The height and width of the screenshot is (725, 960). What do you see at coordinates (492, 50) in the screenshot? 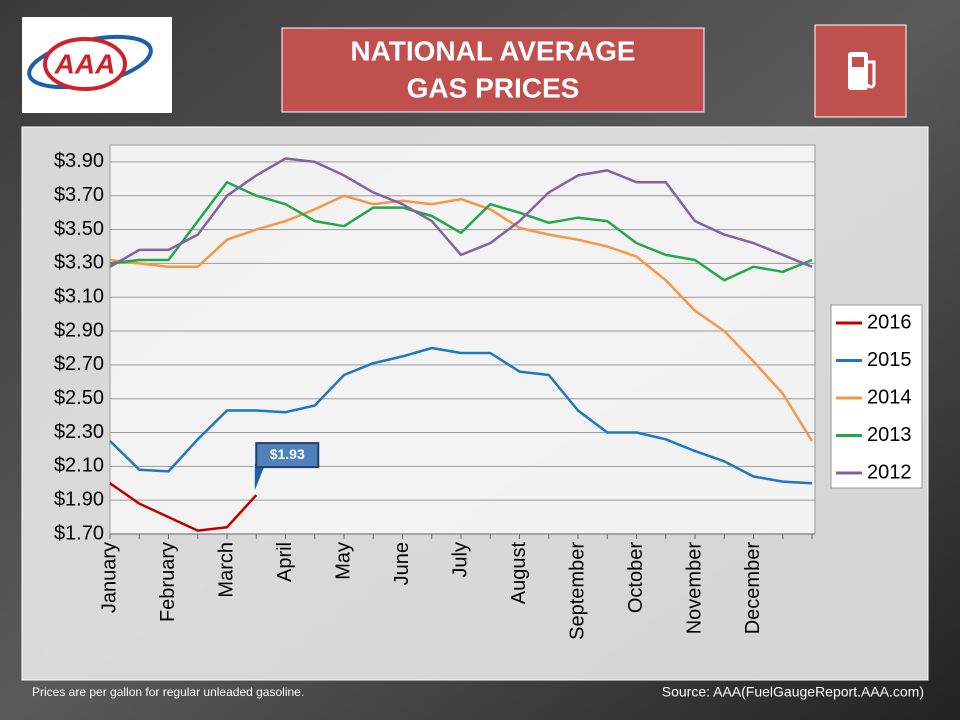
I see `title-line: NATIONAL AVERAGE` at bounding box center [492, 50].